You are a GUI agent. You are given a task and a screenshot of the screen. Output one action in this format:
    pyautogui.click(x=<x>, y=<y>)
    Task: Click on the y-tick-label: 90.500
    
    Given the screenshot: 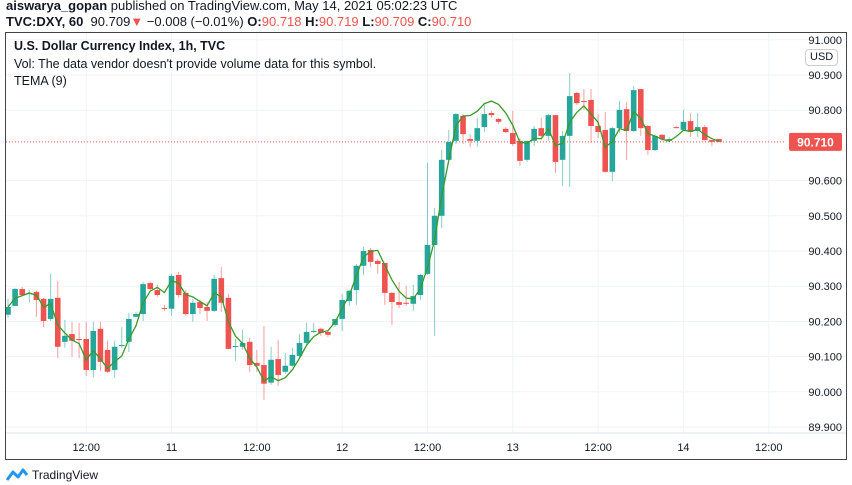 What is the action you would take?
    pyautogui.click(x=825, y=217)
    